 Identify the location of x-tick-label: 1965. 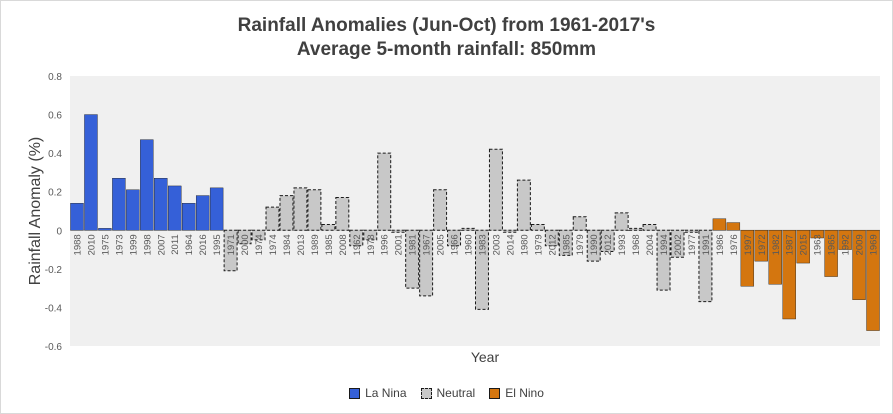
(832, 244).